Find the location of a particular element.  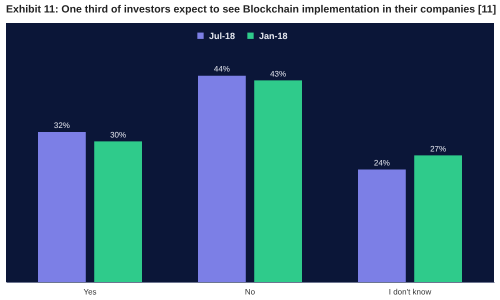

data-label: 30% is located at coordinates (118, 135).